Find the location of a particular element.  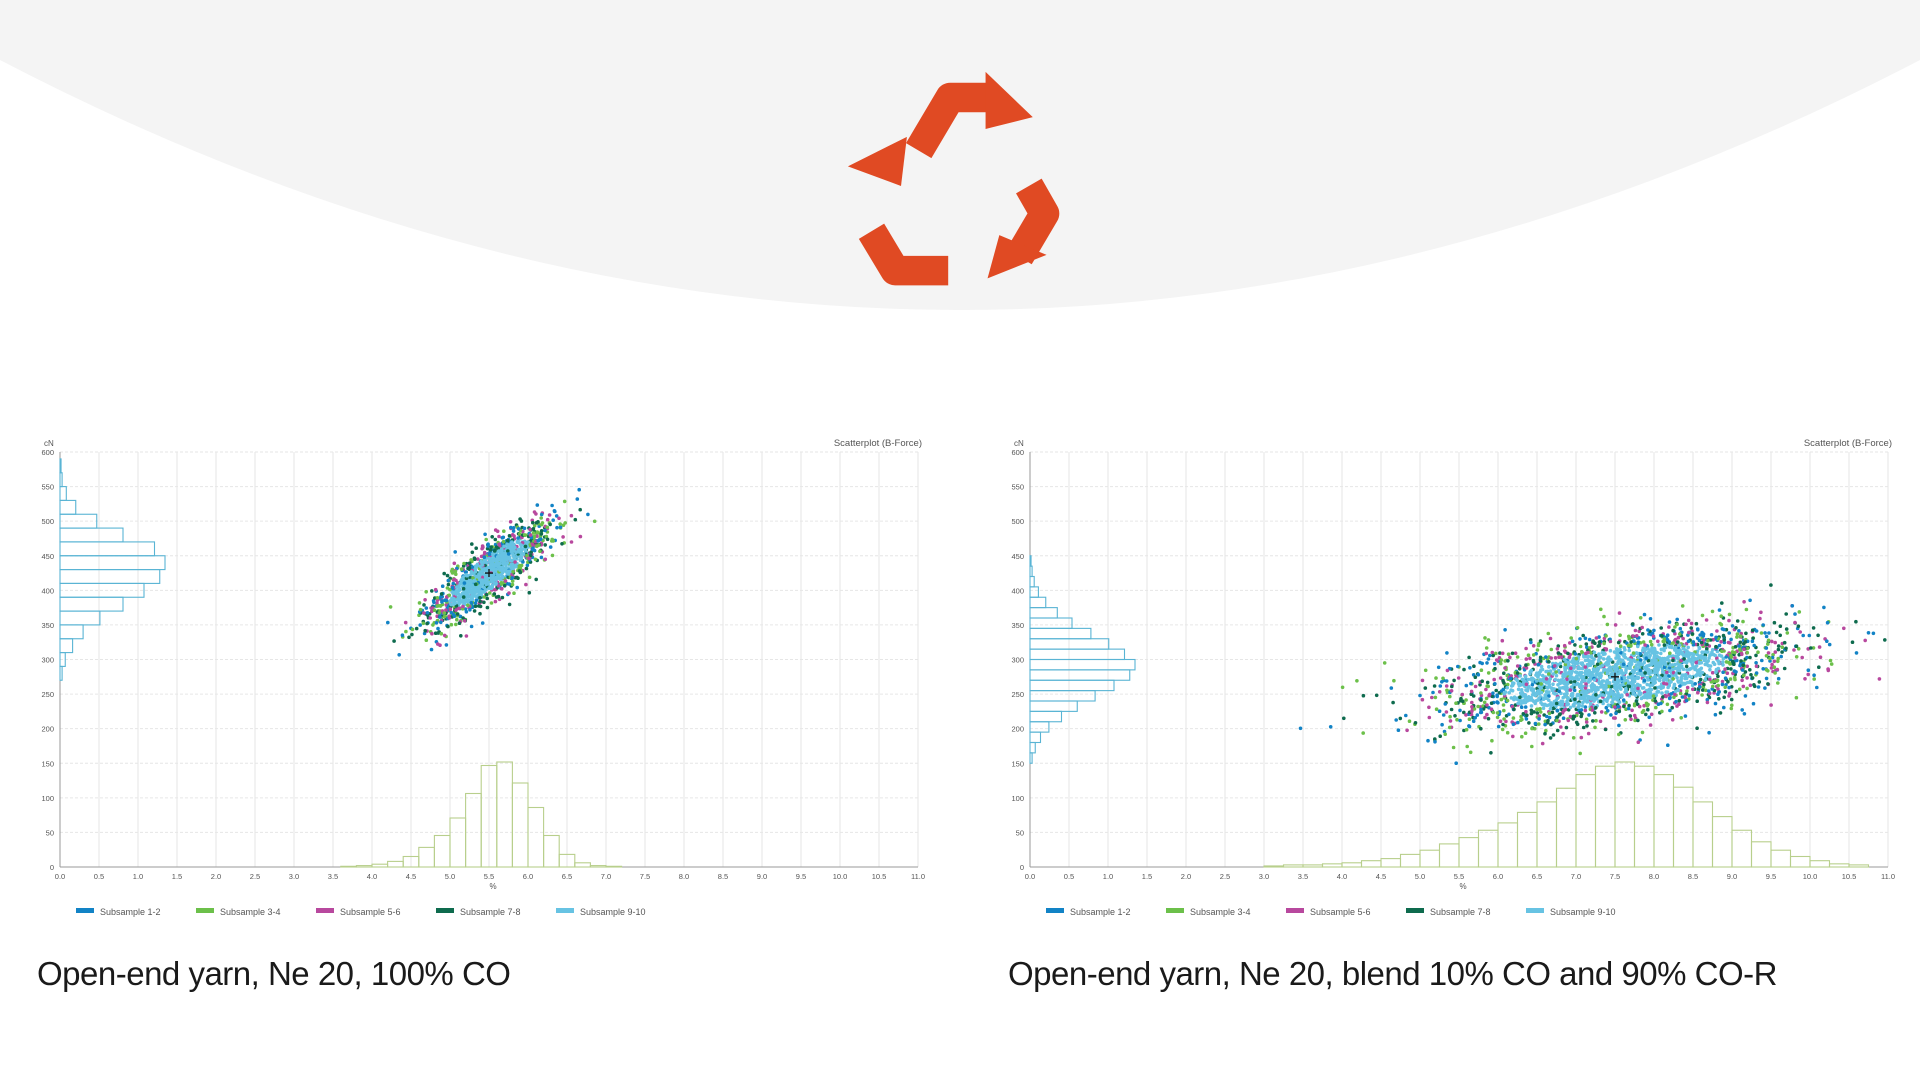

y-histogram is located at coordinates (112, 569).